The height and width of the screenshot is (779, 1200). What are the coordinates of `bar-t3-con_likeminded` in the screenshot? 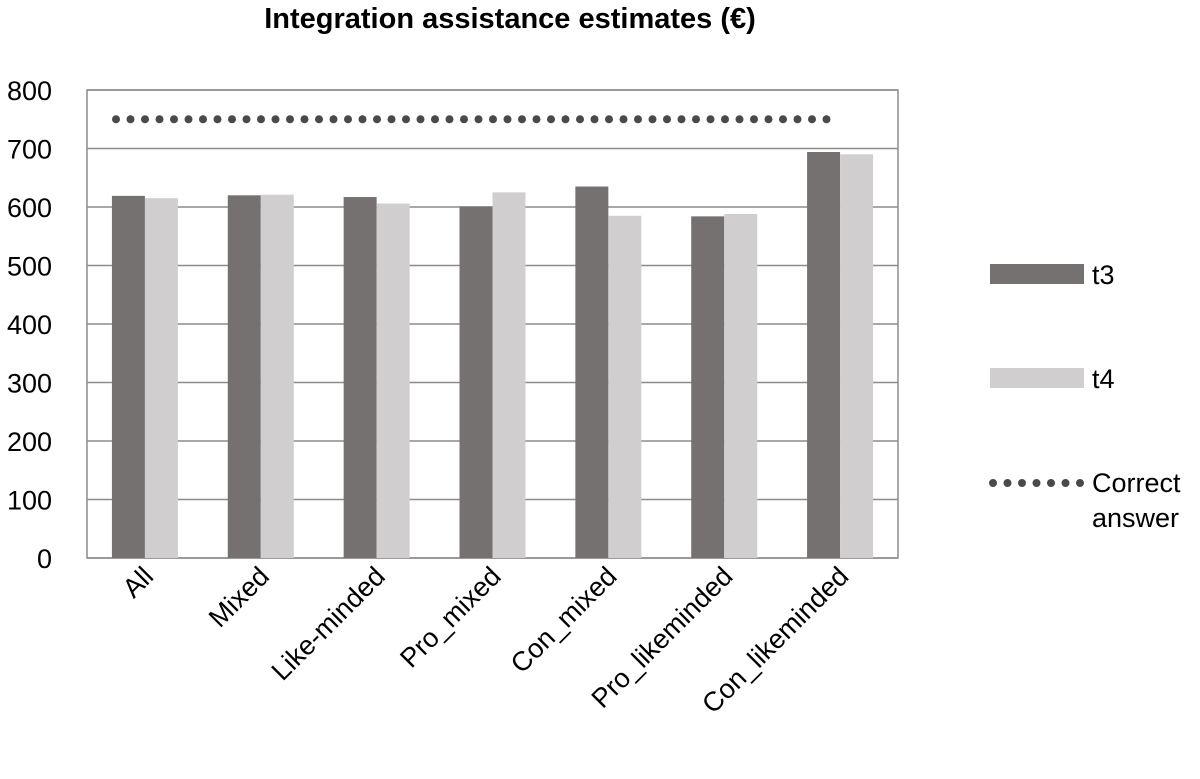 It's located at (824, 355).